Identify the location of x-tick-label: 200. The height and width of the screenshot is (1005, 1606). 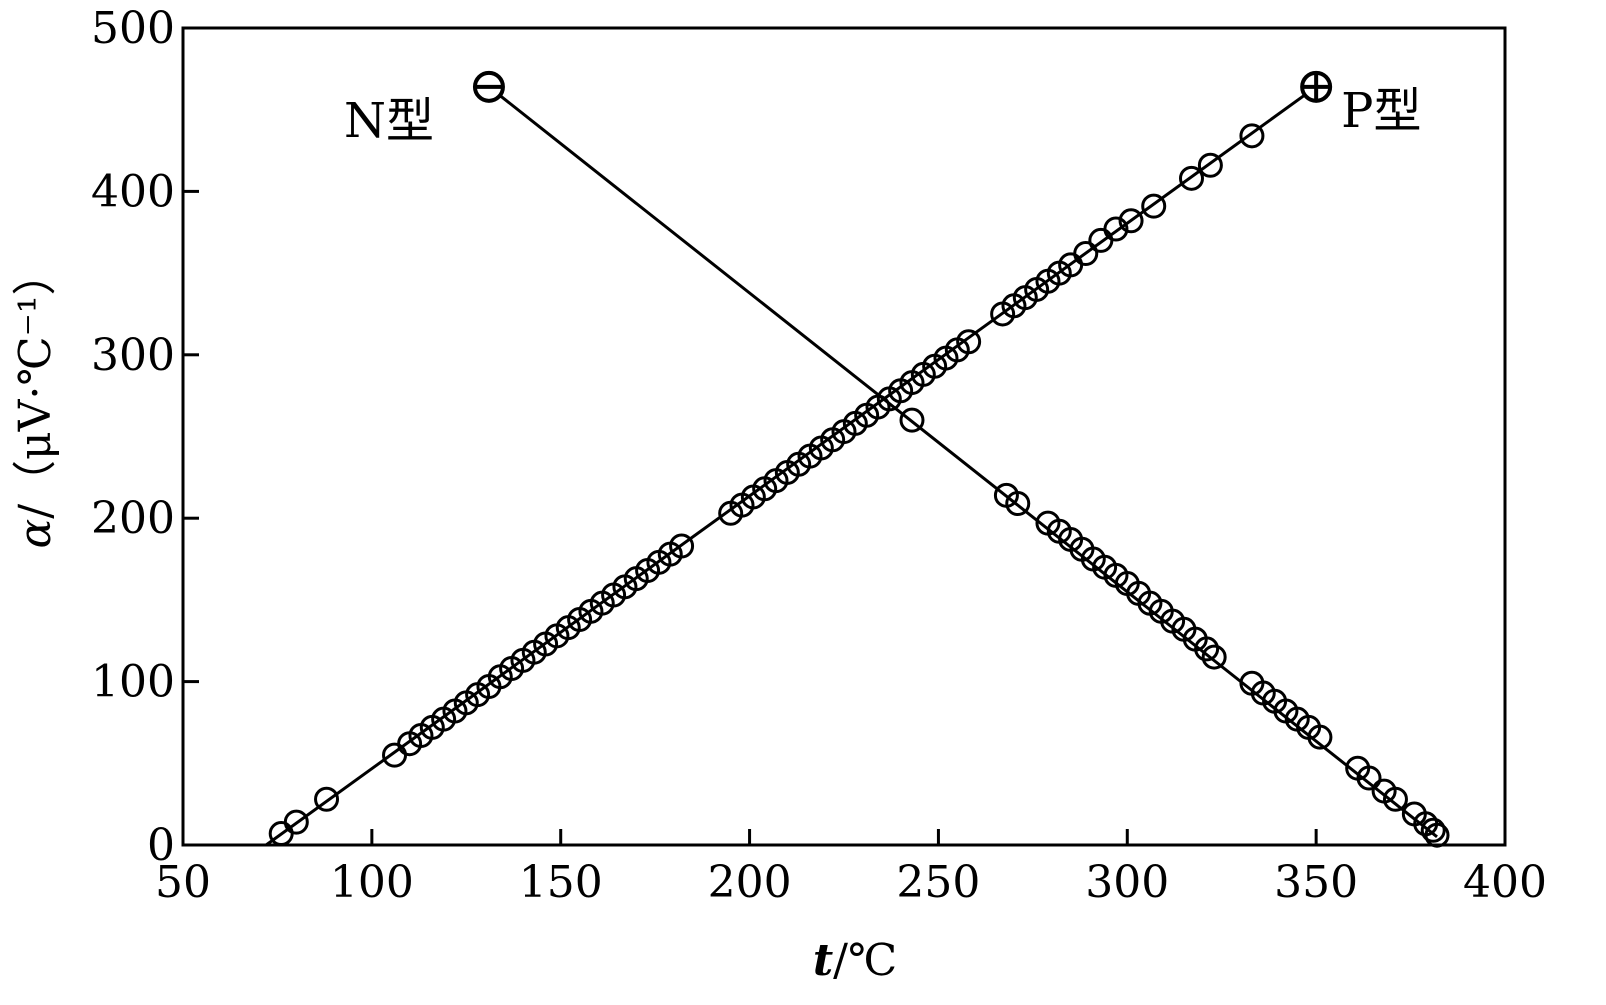
(750, 882).